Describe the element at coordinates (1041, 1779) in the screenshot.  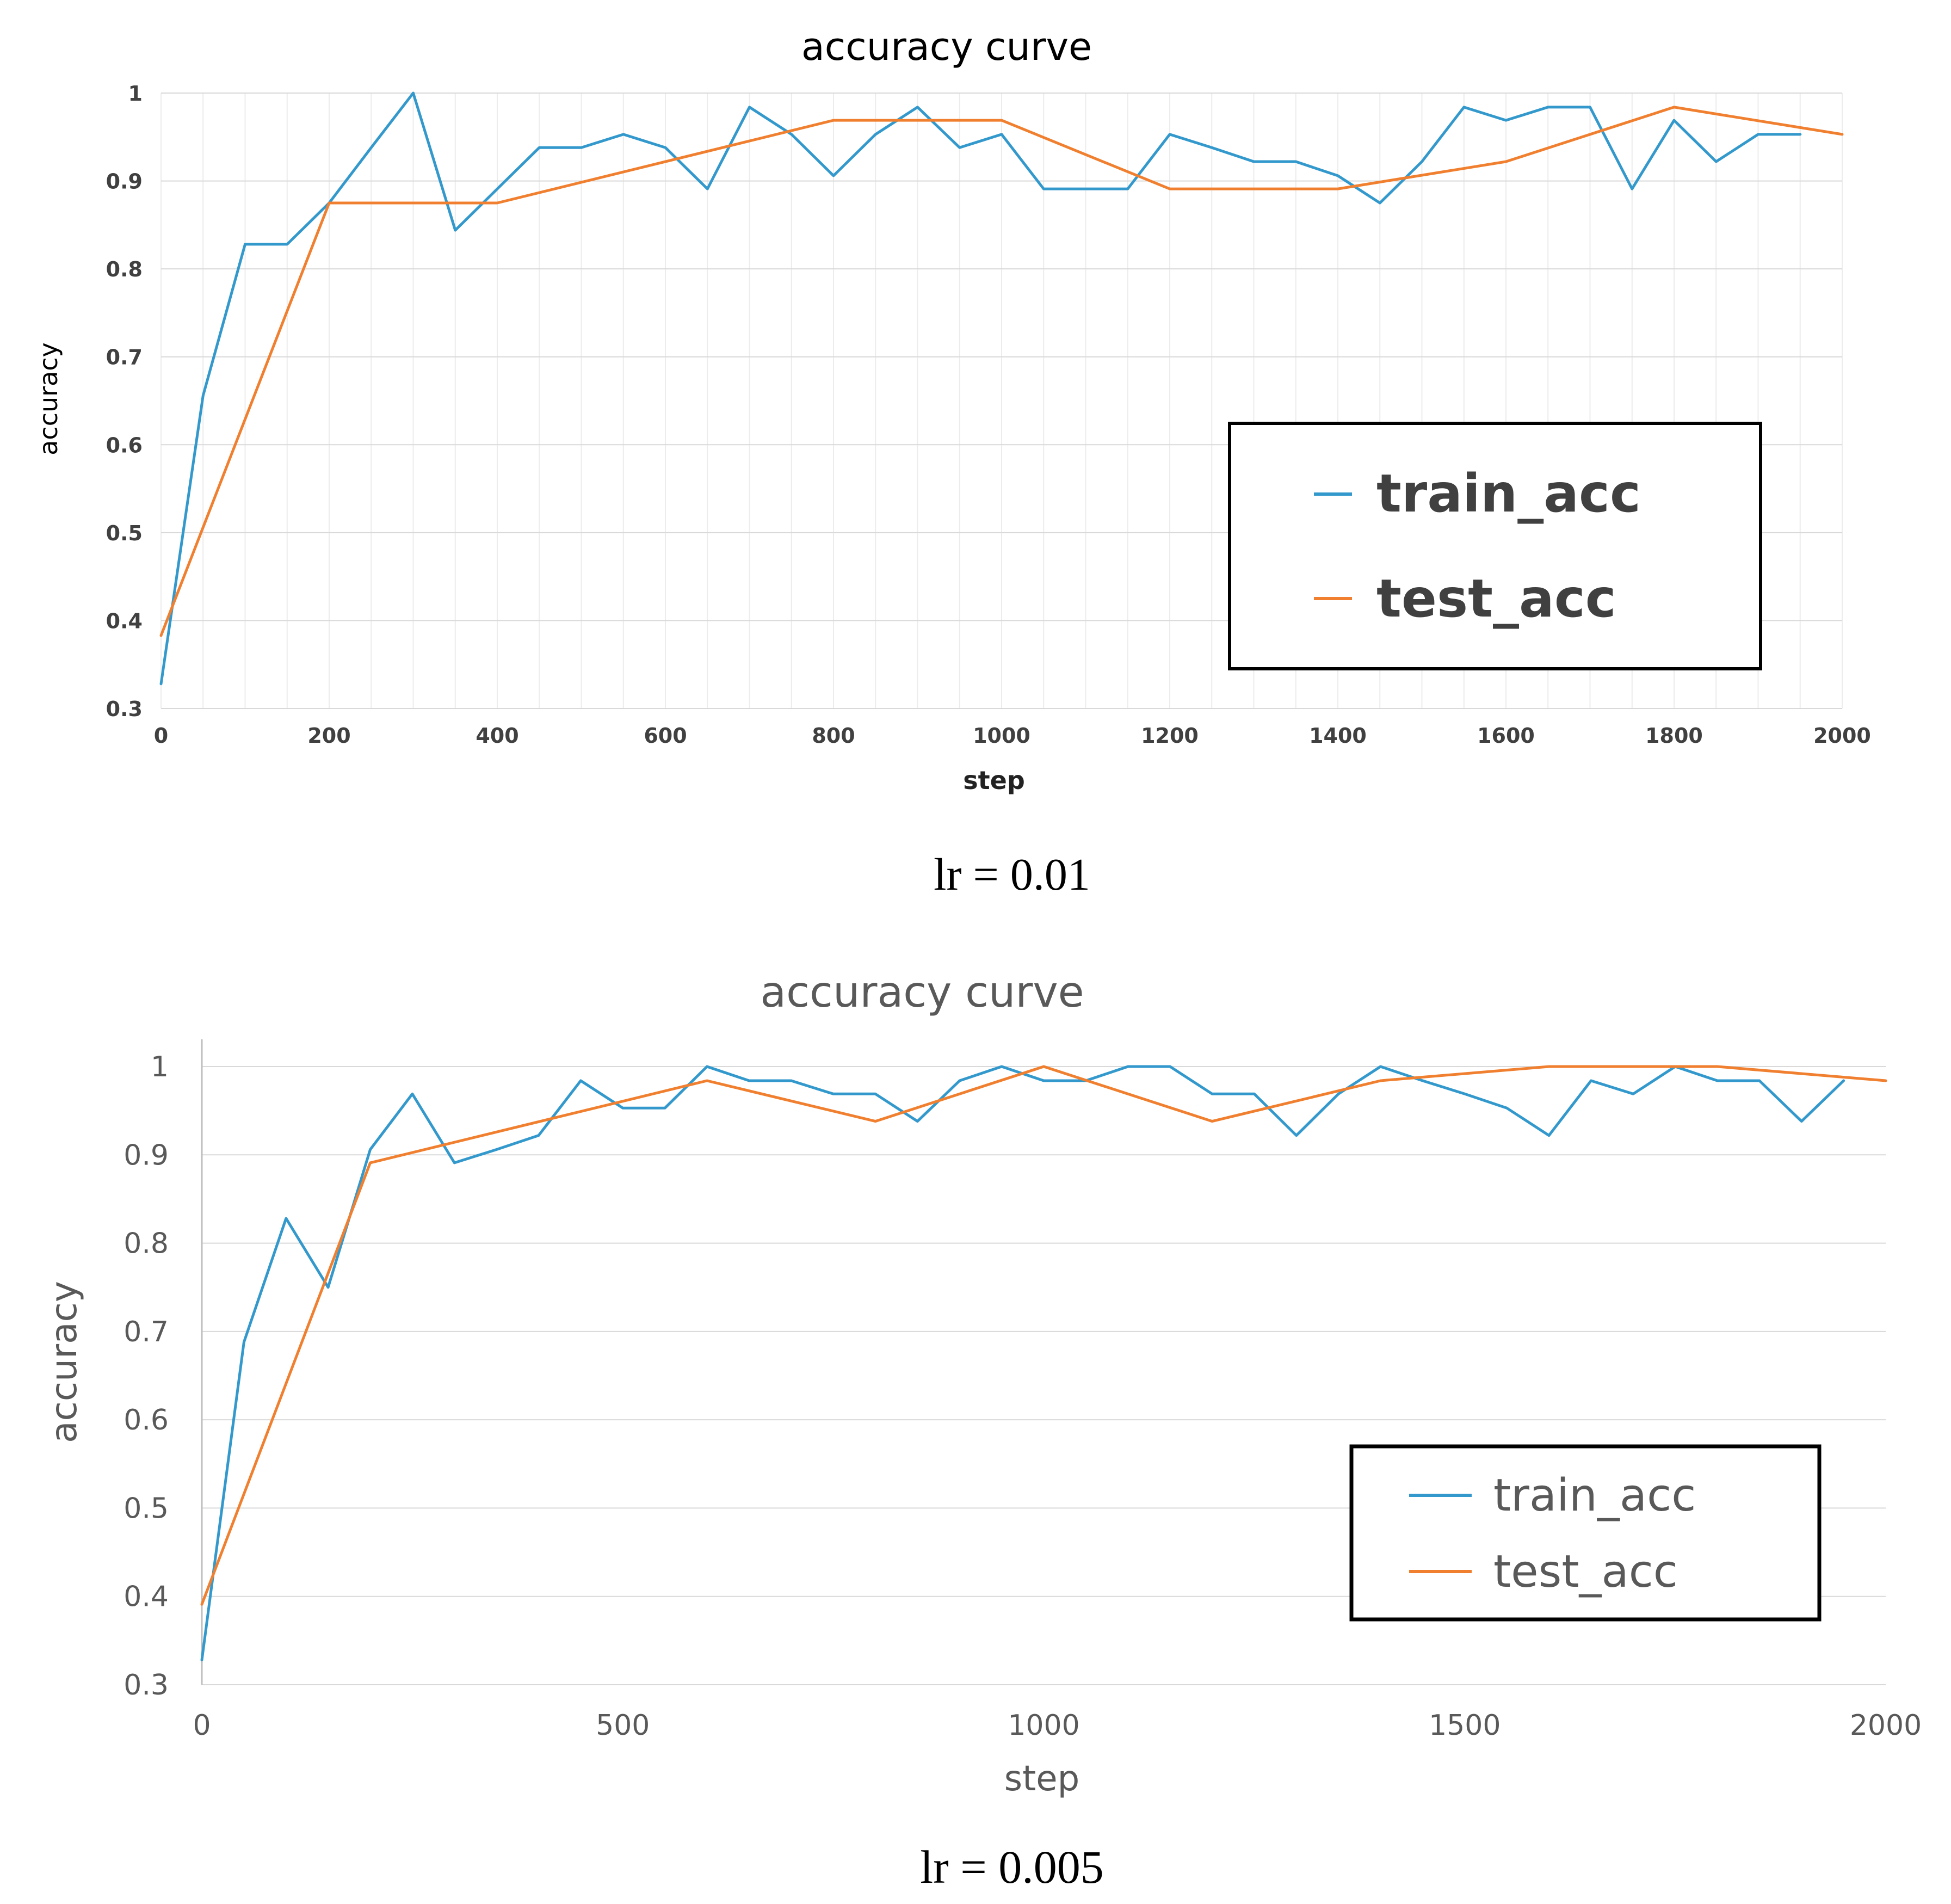
I see `chart2-x-axis-label: step` at that location.